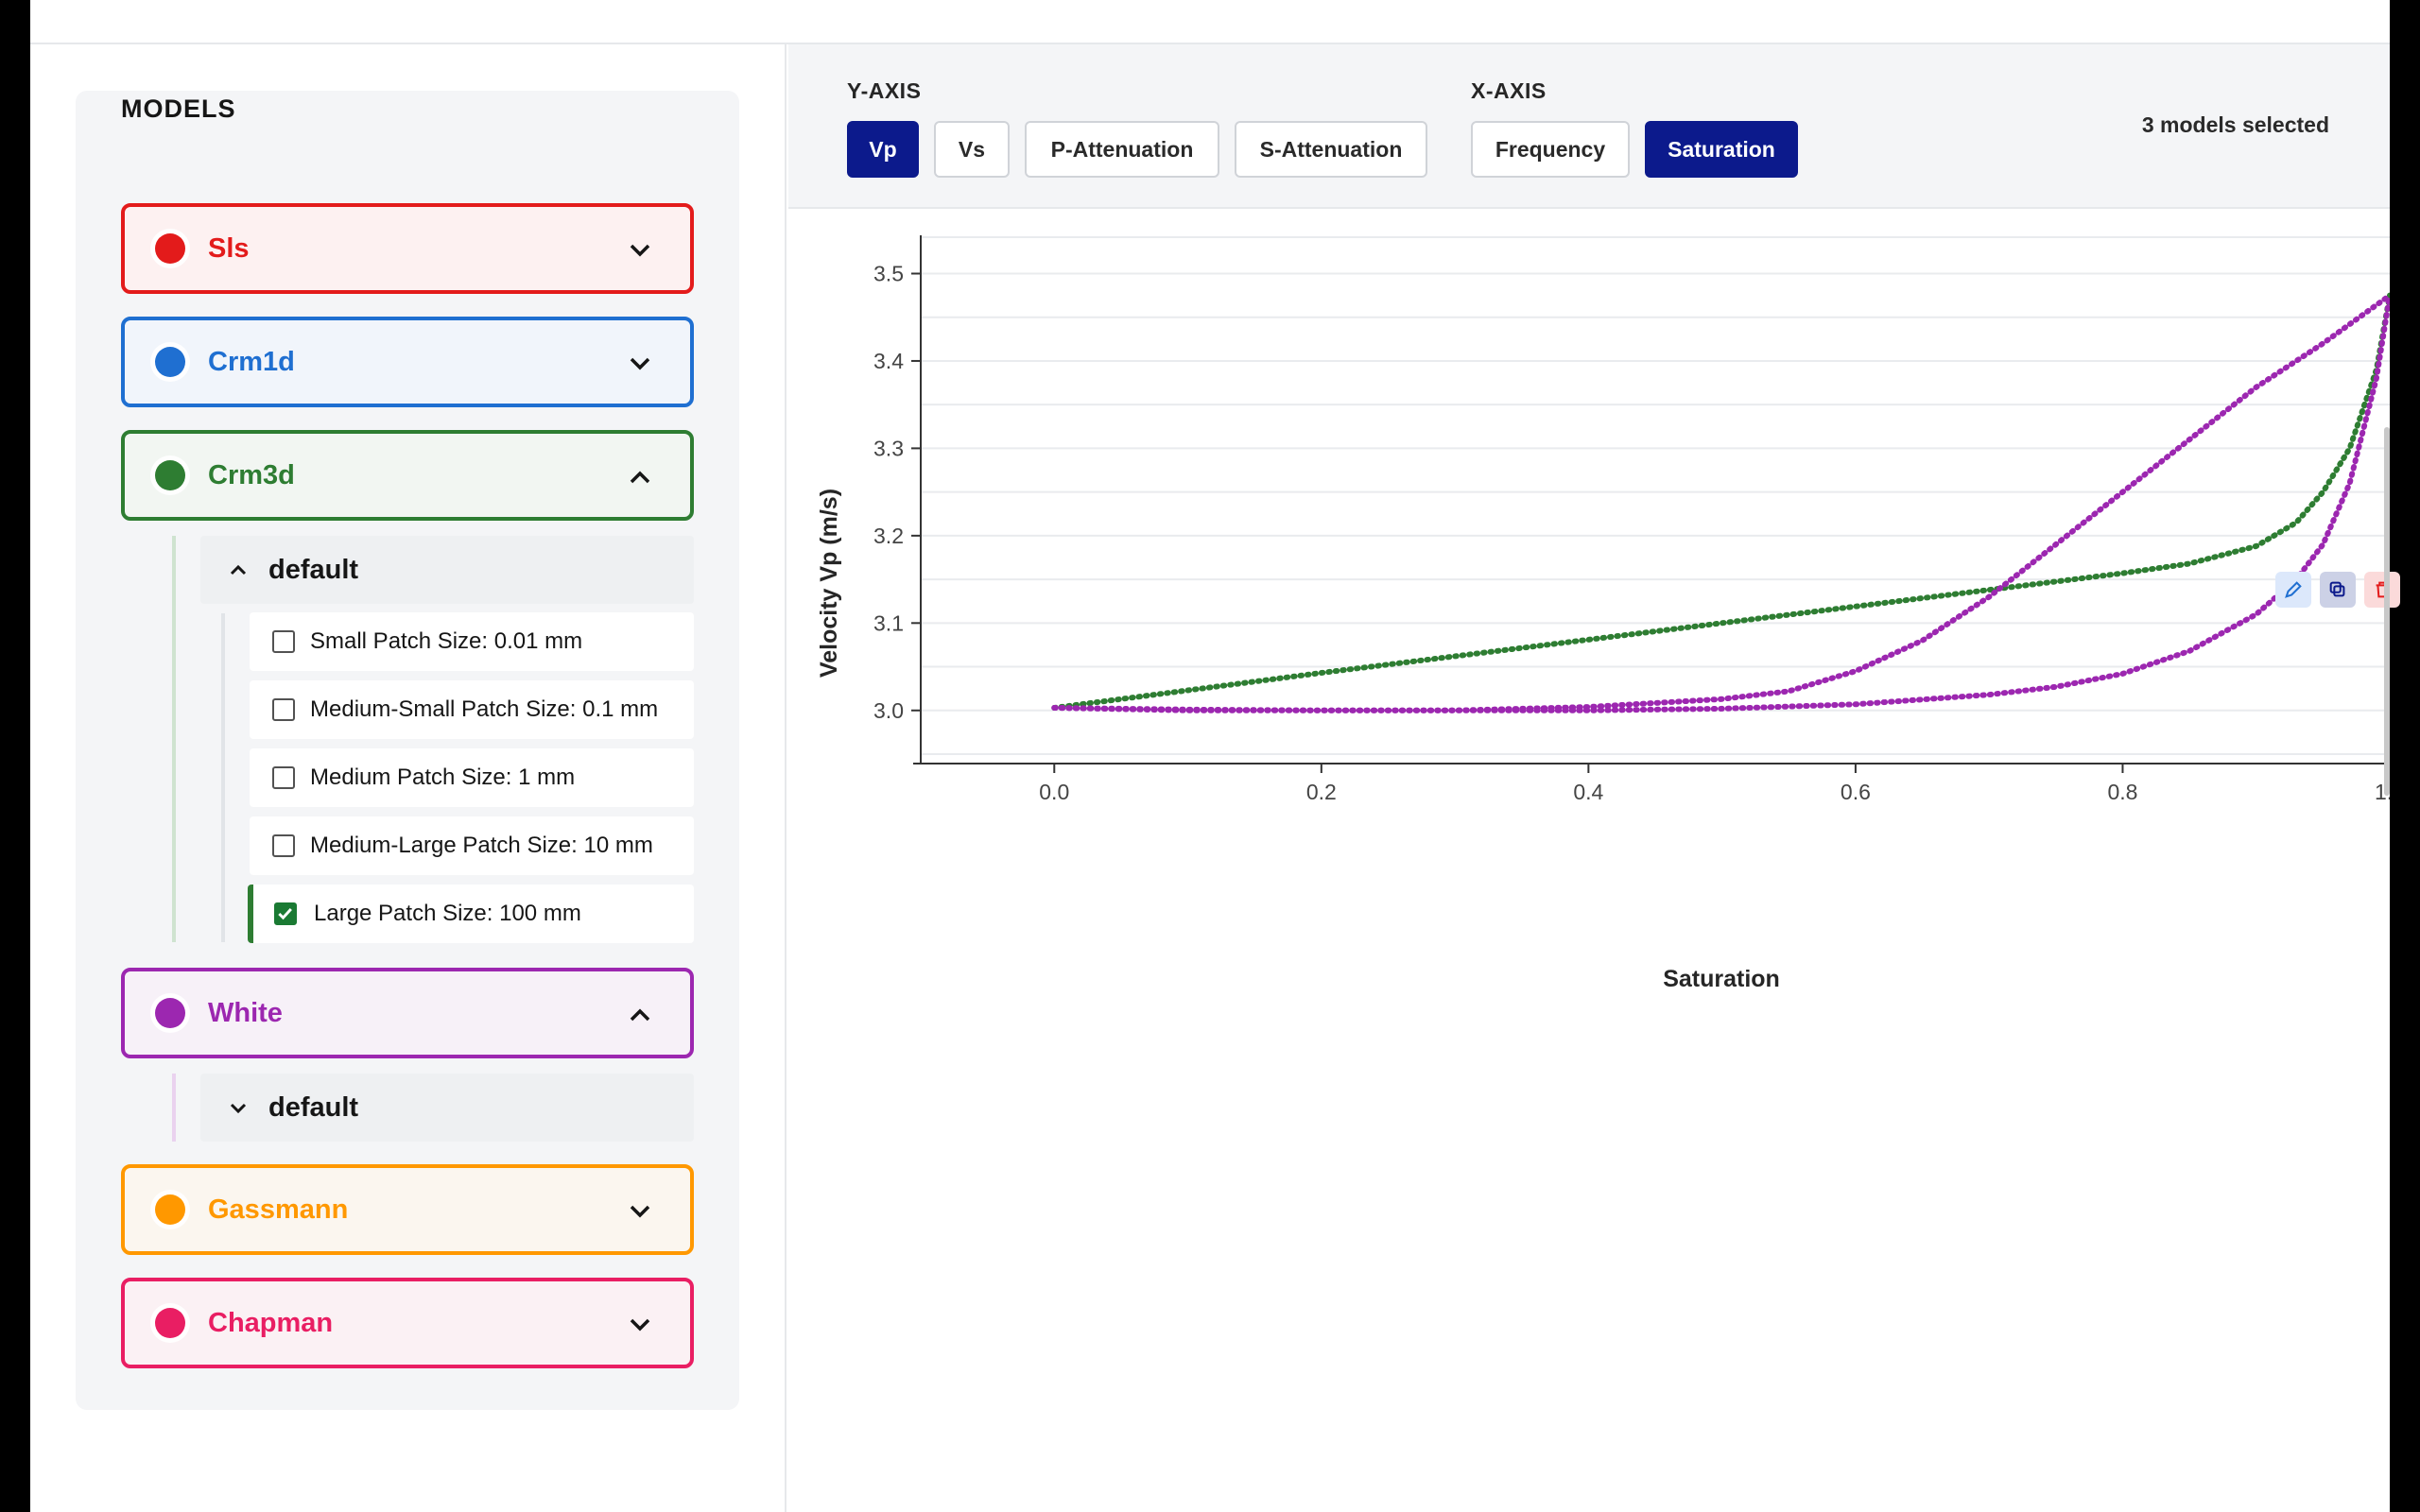 This screenshot has height=1512, width=2420. What do you see at coordinates (443, 777) in the screenshot?
I see `option-label: Medium Patch Size: 1 mm` at bounding box center [443, 777].